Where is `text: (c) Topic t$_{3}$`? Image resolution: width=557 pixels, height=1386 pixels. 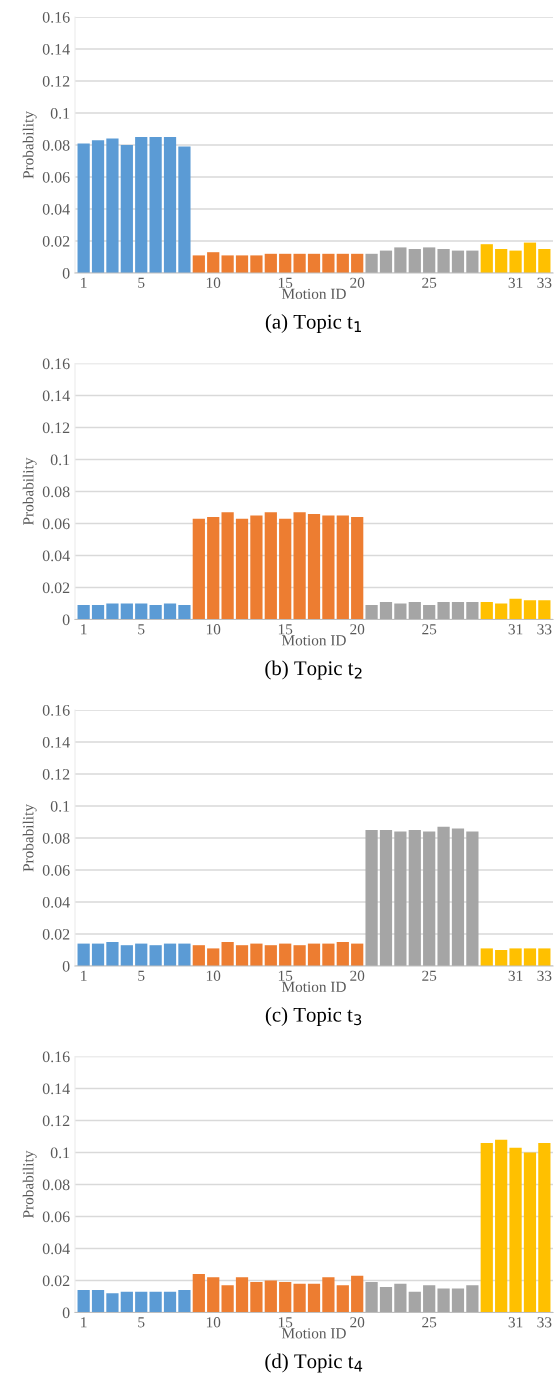 text: (c) Topic t$_{3}$ is located at coordinates (313, 1016).